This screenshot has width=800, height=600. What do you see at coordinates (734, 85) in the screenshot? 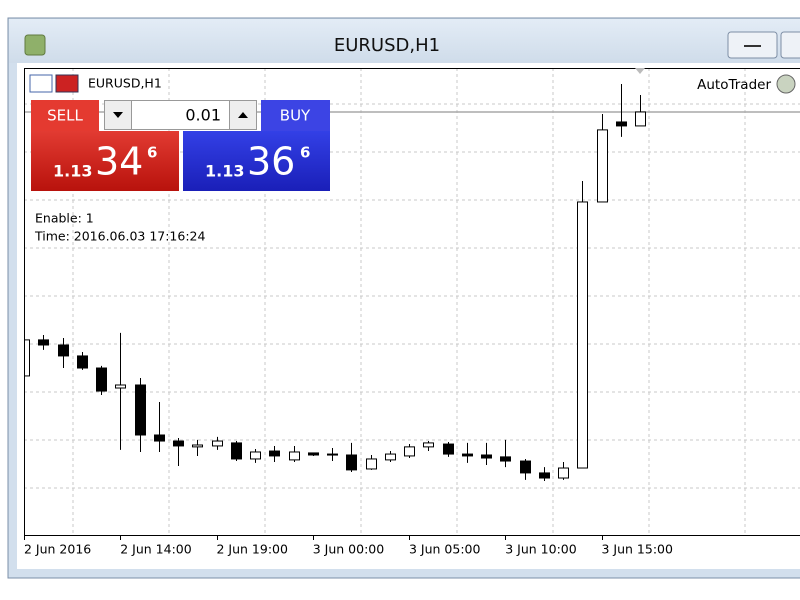
I see `expert-name: AutoTrader` at bounding box center [734, 85].